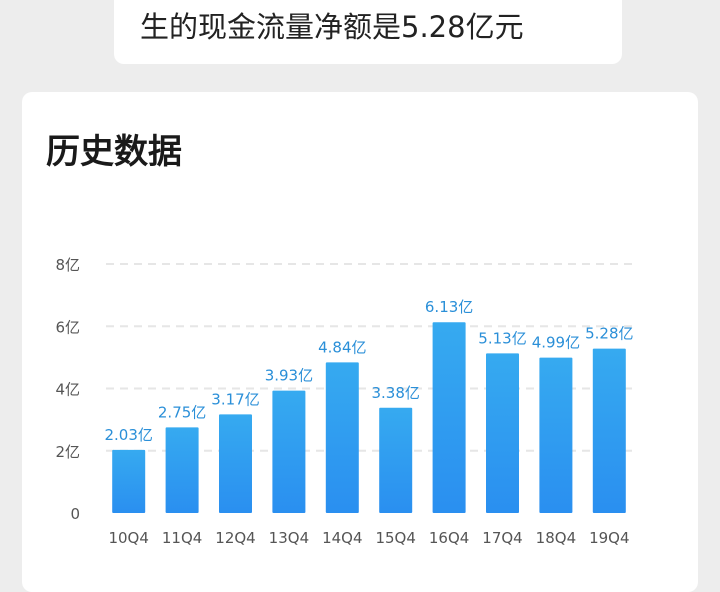  What do you see at coordinates (67, 265) in the screenshot?
I see `y-tick-label: 8亿` at bounding box center [67, 265].